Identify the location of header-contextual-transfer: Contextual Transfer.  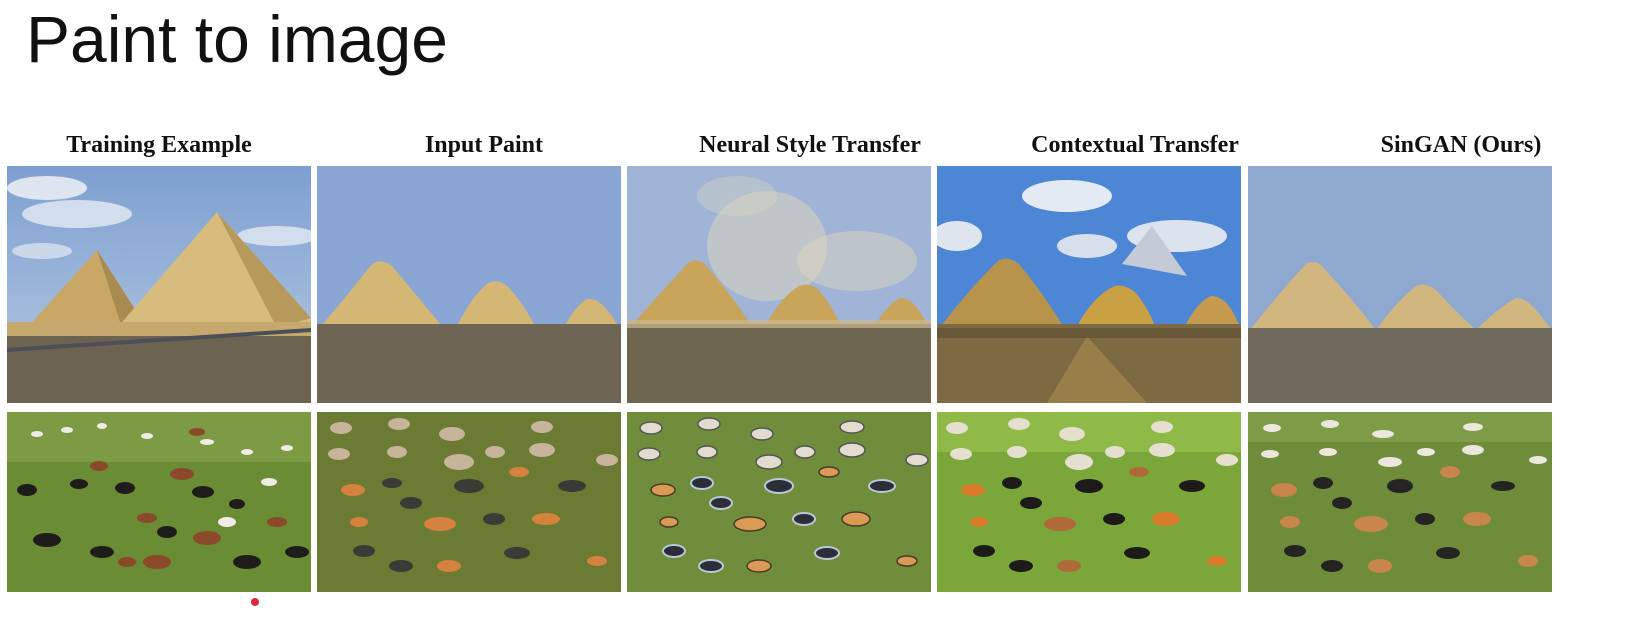
(1135, 145).